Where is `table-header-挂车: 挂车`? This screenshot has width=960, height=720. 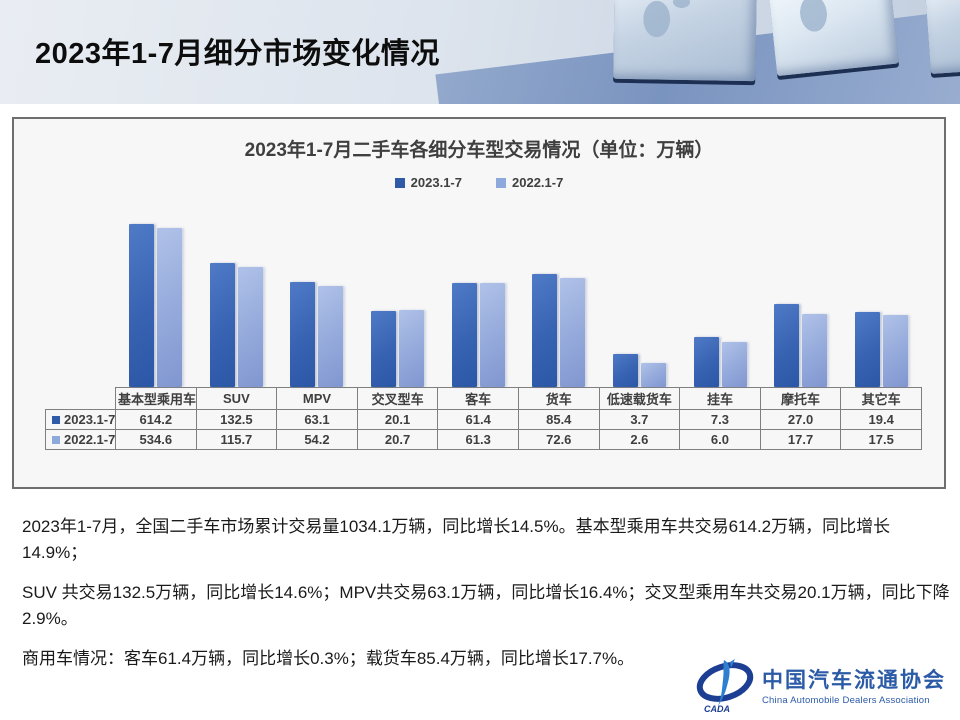 table-header-挂车: 挂车 is located at coordinates (720, 398).